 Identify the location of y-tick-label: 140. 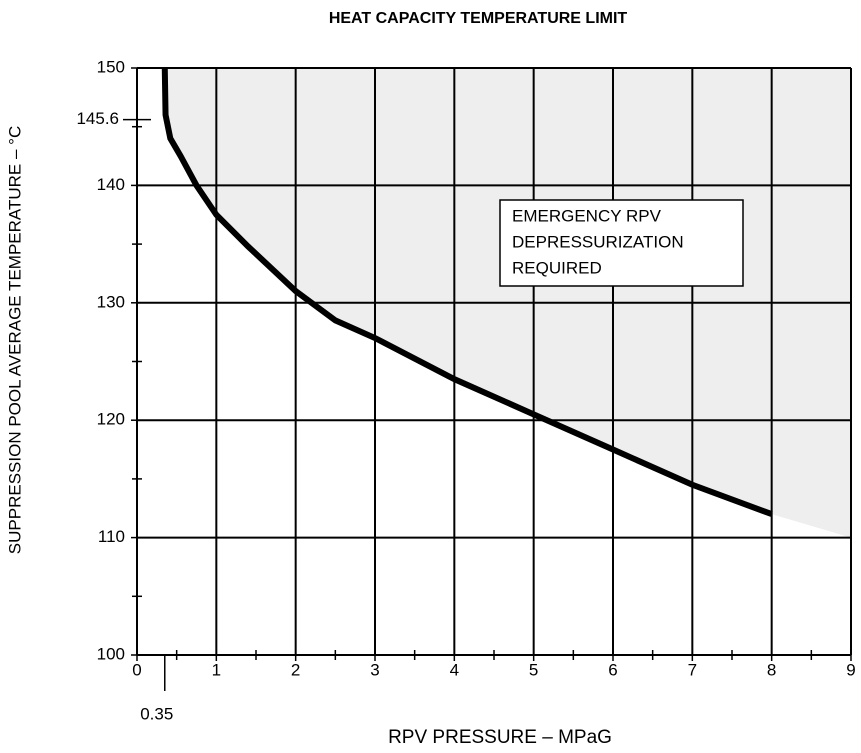
(111, 184).